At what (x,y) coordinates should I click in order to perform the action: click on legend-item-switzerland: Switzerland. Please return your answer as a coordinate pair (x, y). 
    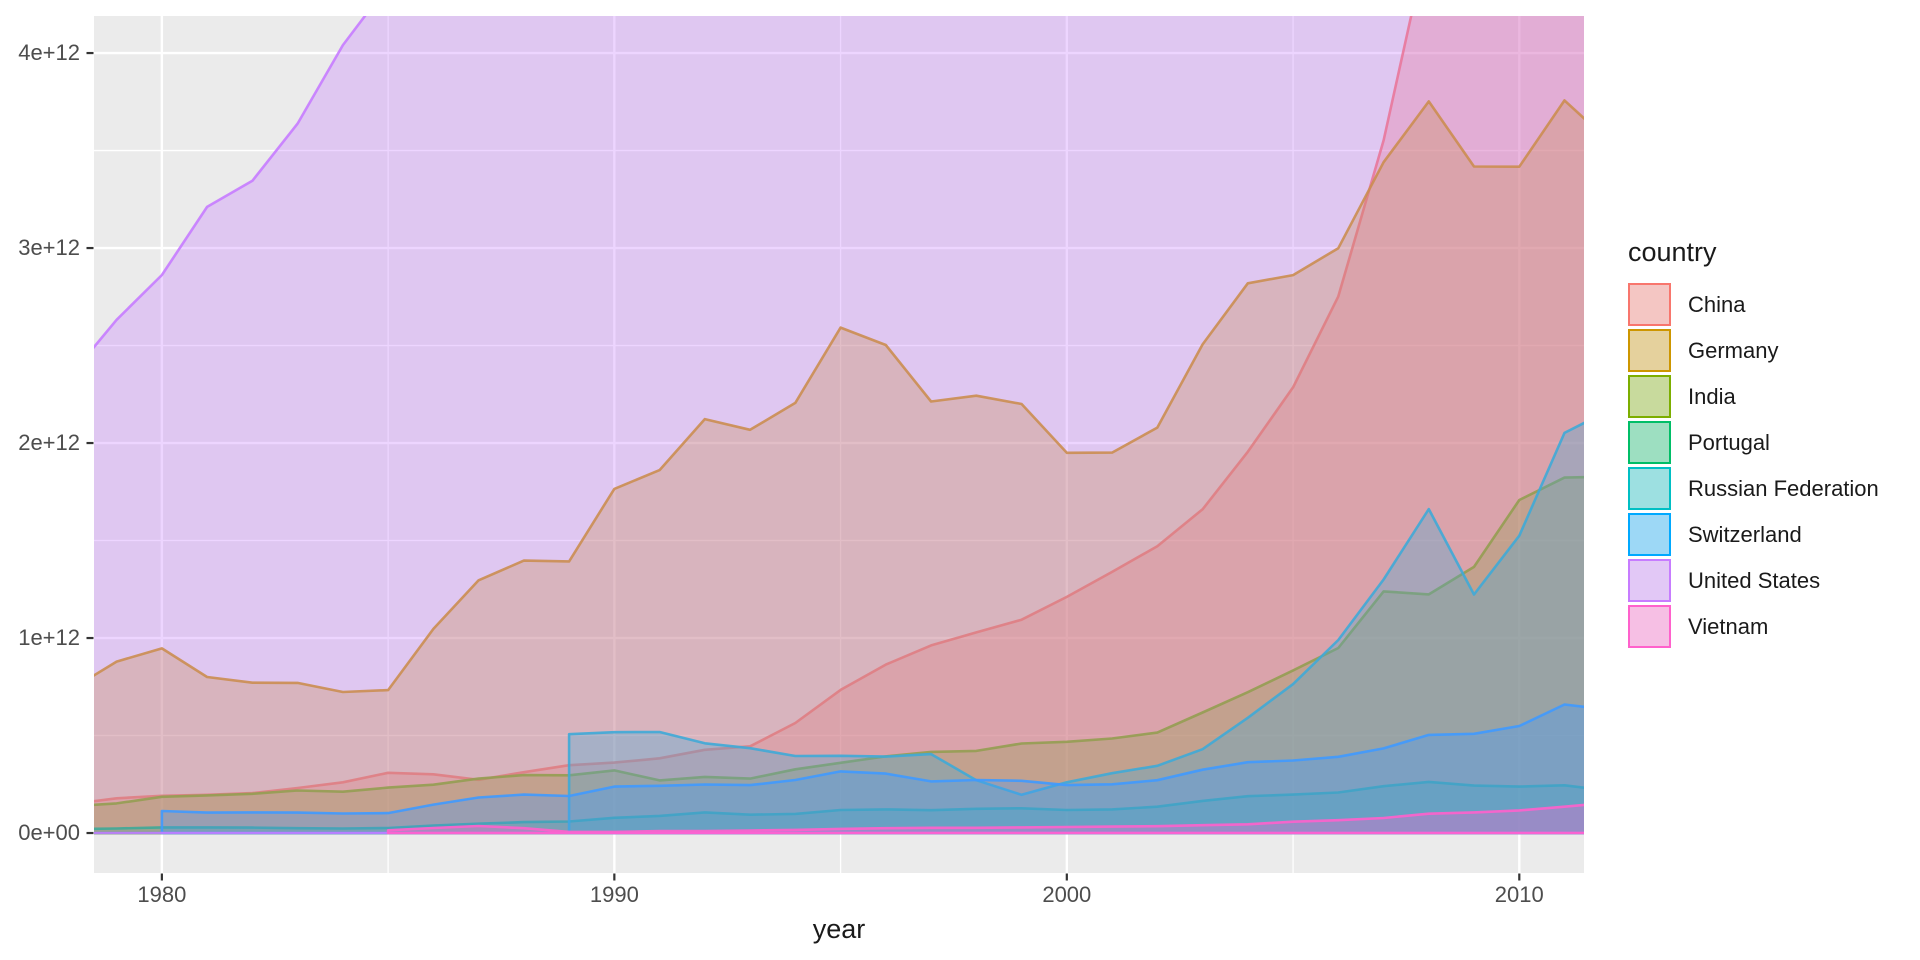
    Looking at the image, I should click on (1753, 534).